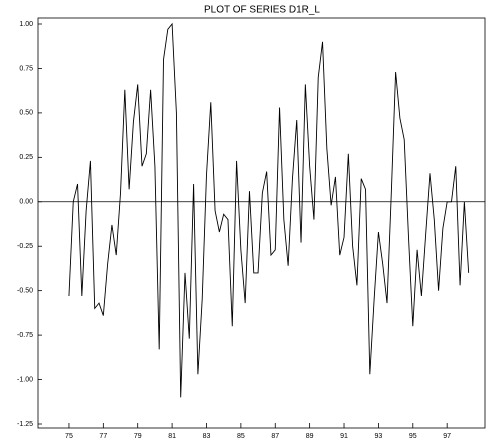  What do you see at coordinates (25, 424) in the screenshot?
I see `y-tick-label: -1.25` at bounding box center [25, 424].